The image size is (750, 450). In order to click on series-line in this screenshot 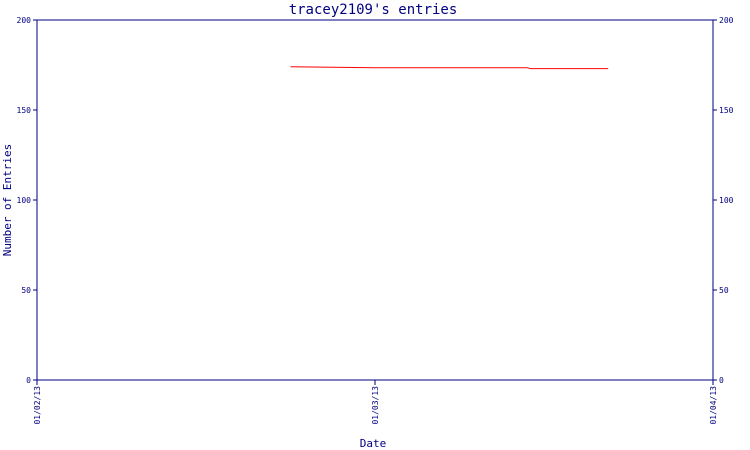, I will do `click(449, 68)`.